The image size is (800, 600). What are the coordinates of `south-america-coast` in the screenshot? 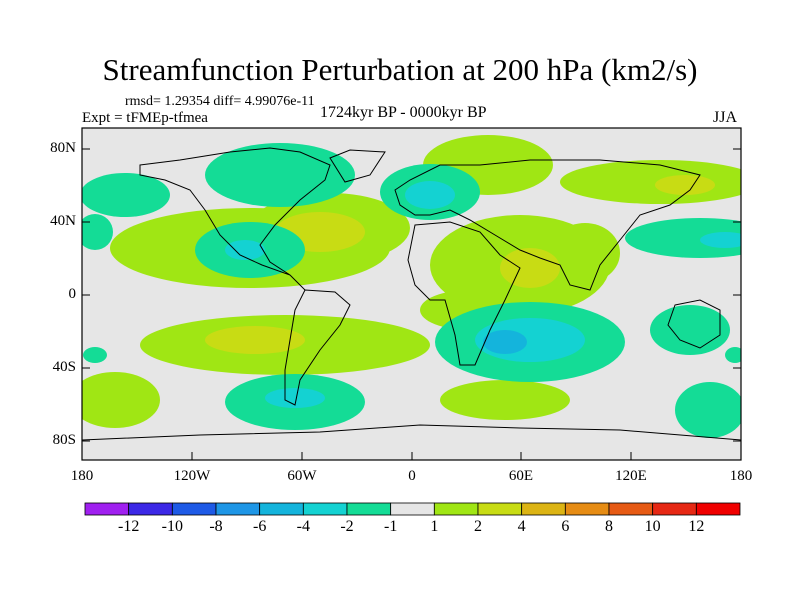 It's located at (317, 347).